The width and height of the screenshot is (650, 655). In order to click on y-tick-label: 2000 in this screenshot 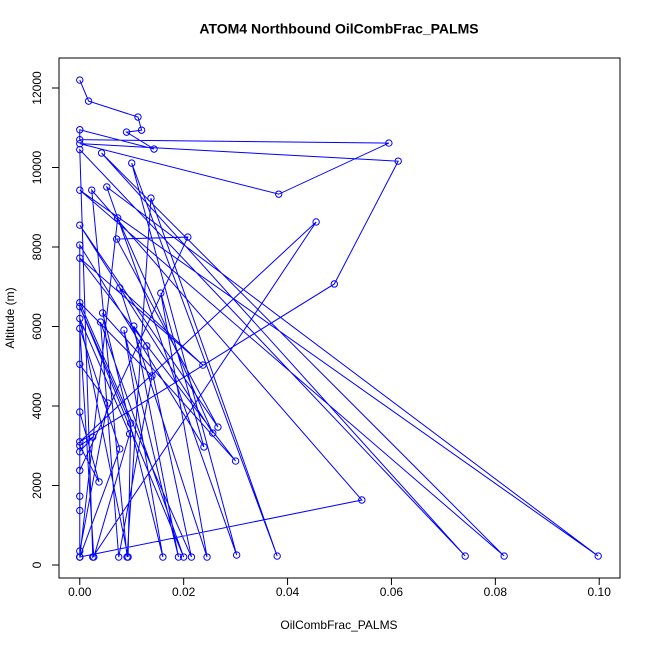, I will do `click(37, 485)`.